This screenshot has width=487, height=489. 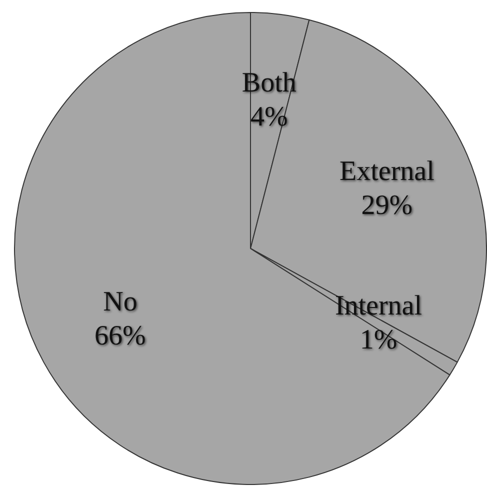 I want to click on data-label: 29%, so click(x=387, y=205).